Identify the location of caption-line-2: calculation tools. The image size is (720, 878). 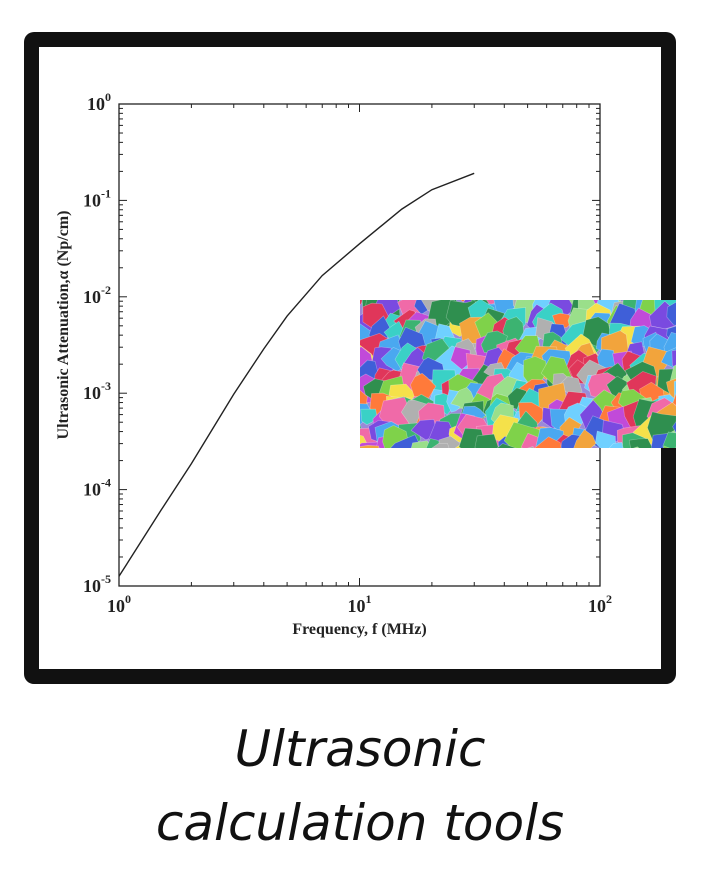
(360, 823).